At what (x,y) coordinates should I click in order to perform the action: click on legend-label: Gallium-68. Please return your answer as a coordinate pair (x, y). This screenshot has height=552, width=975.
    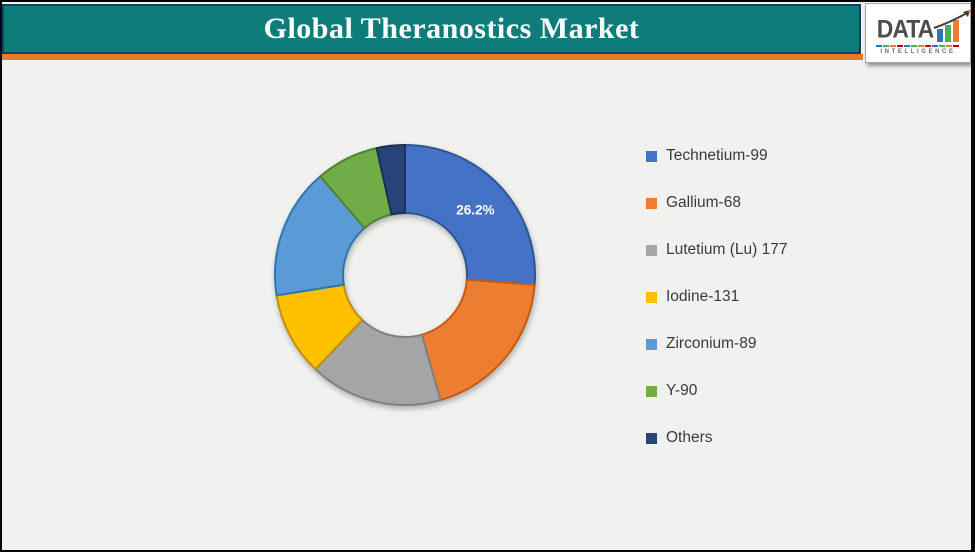
    Looking at the image, I should click on (703, 202).